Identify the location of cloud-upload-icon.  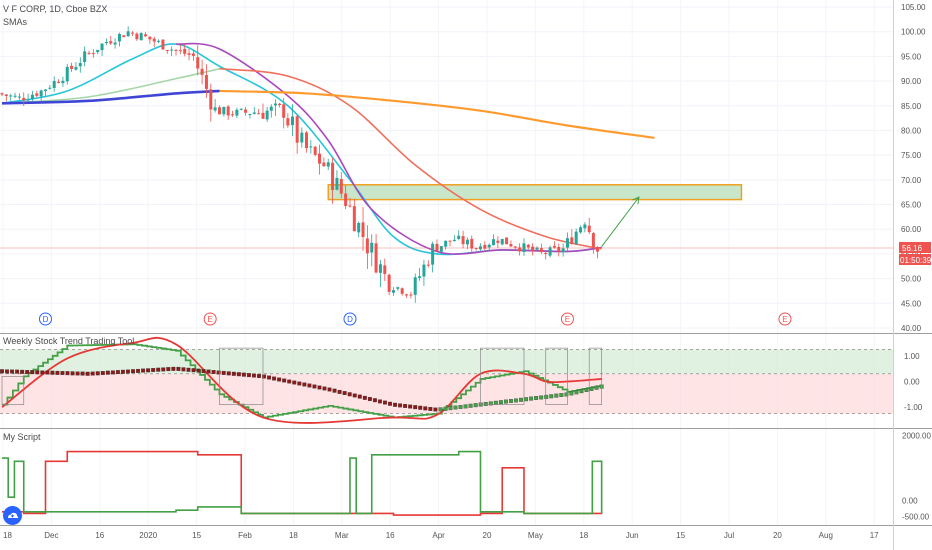
(13, 515).